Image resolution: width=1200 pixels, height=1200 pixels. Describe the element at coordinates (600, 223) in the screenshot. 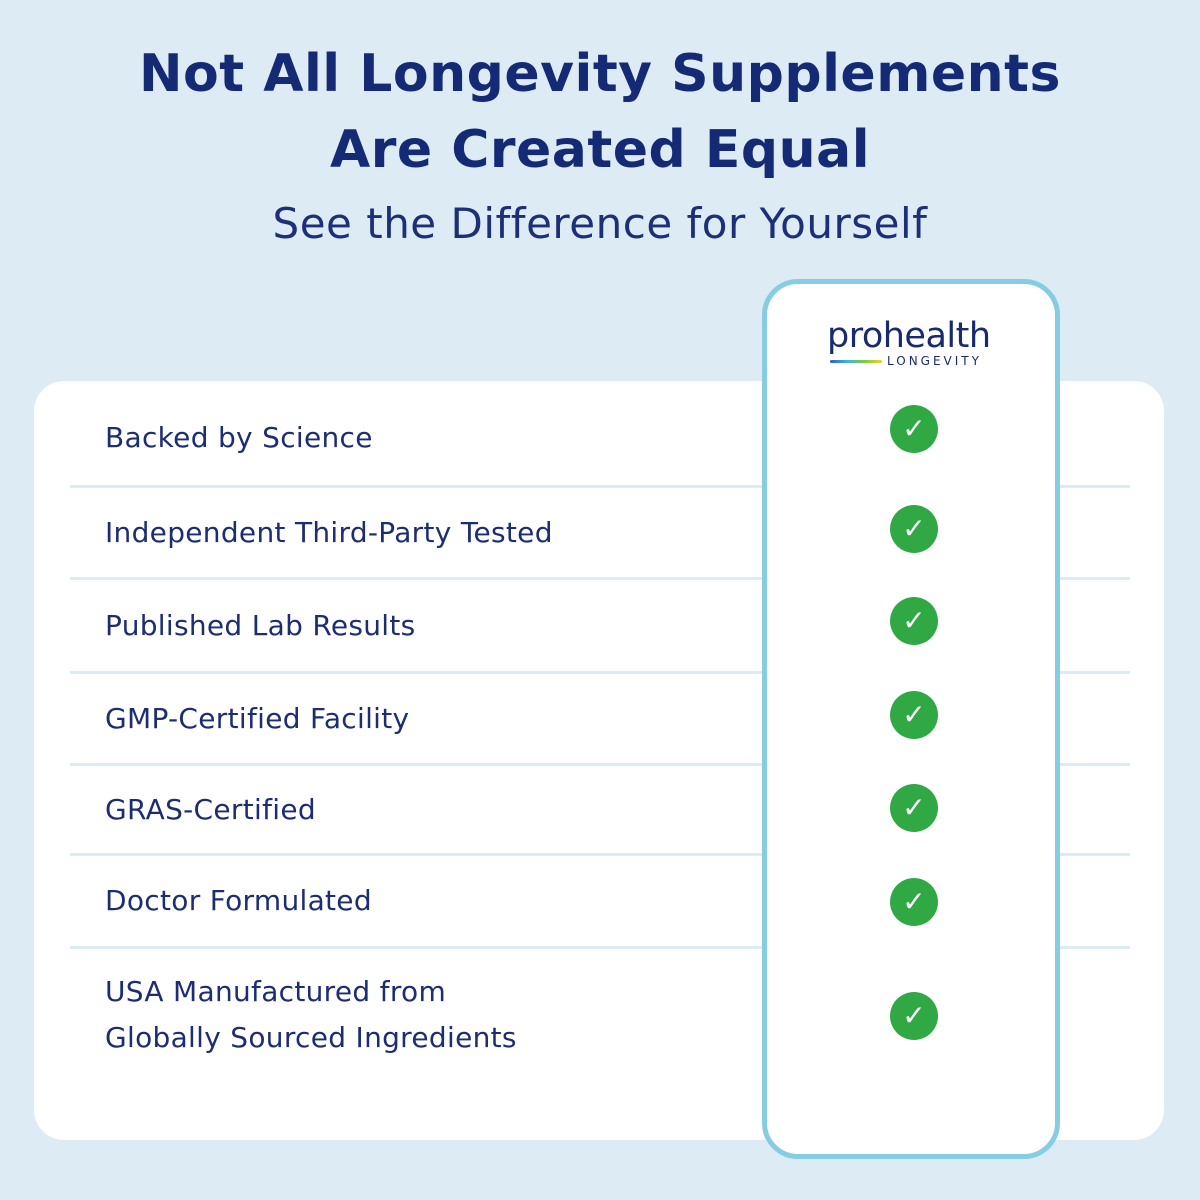

I see `page-subtitle: See the Difference for Yourself` at that location.